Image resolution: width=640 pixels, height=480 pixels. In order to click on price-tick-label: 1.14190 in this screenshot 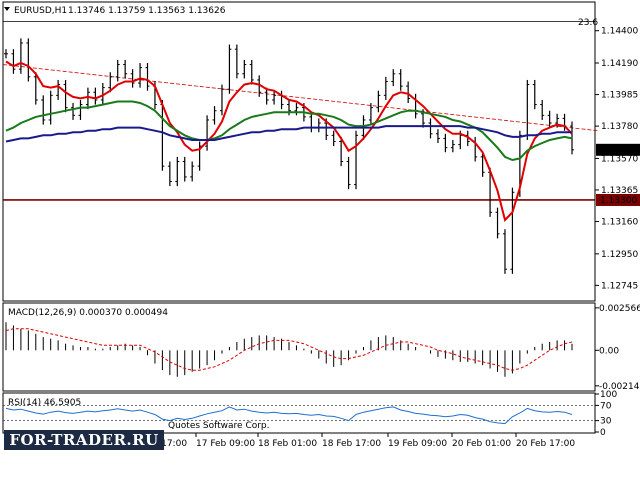, I will do `click(619, 64)`.